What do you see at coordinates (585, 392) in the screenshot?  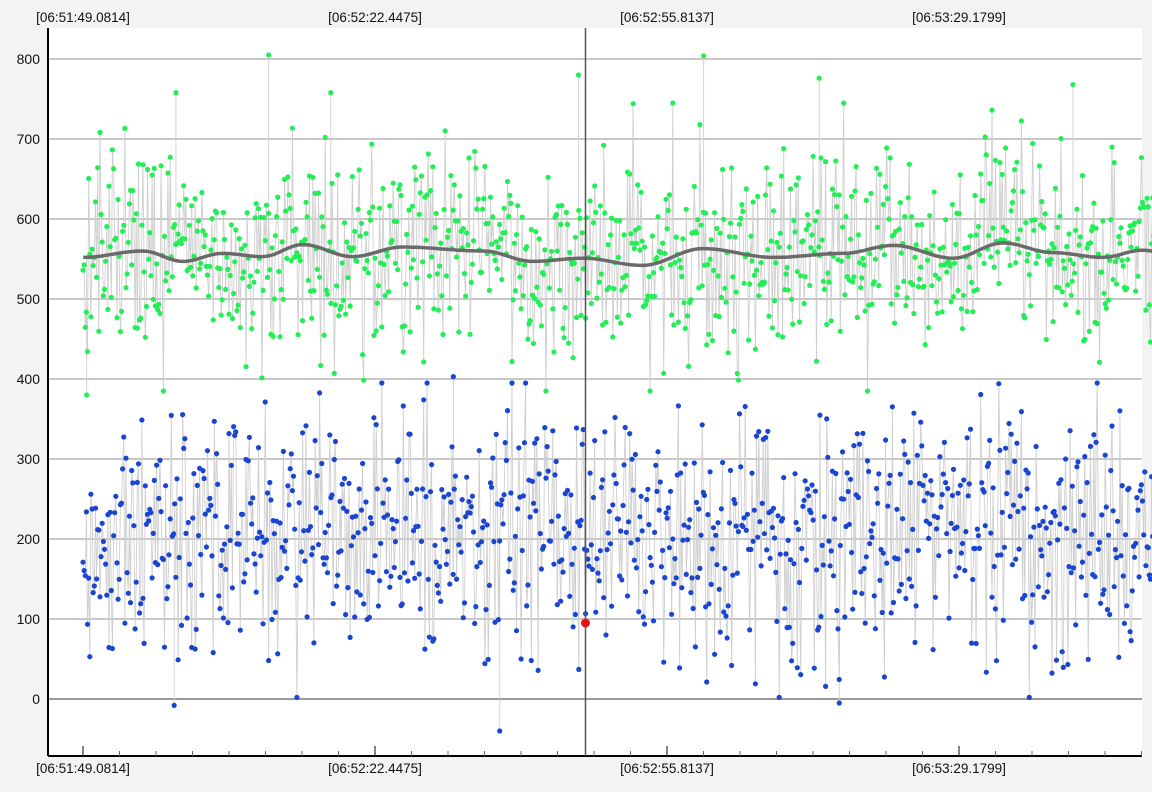 I see `cursor-layer` at bounding box center [585, 392].